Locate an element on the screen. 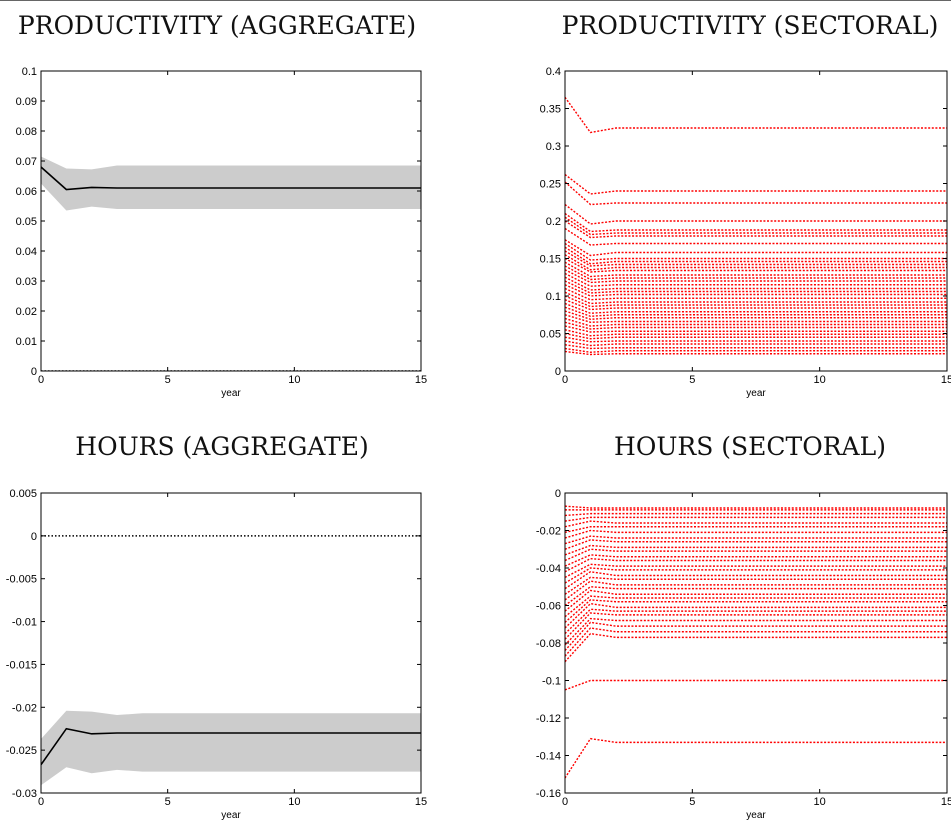 This screenshot has height=823, width=951. y-tick-label: -0.12 is located at coordinates (548, 719).